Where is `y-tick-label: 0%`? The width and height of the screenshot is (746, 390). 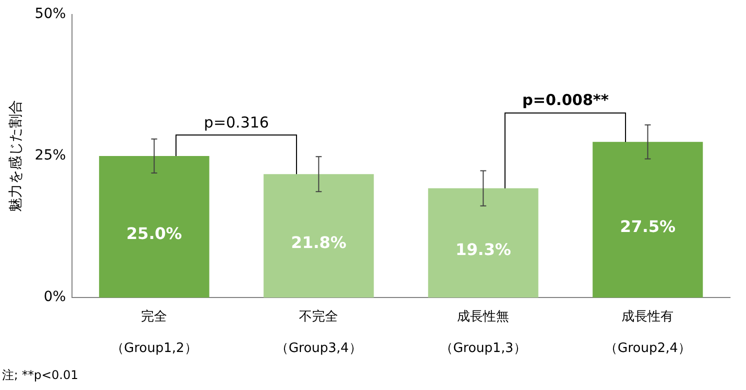
y-tick-label: 0% is located at coordinates (55, 297).